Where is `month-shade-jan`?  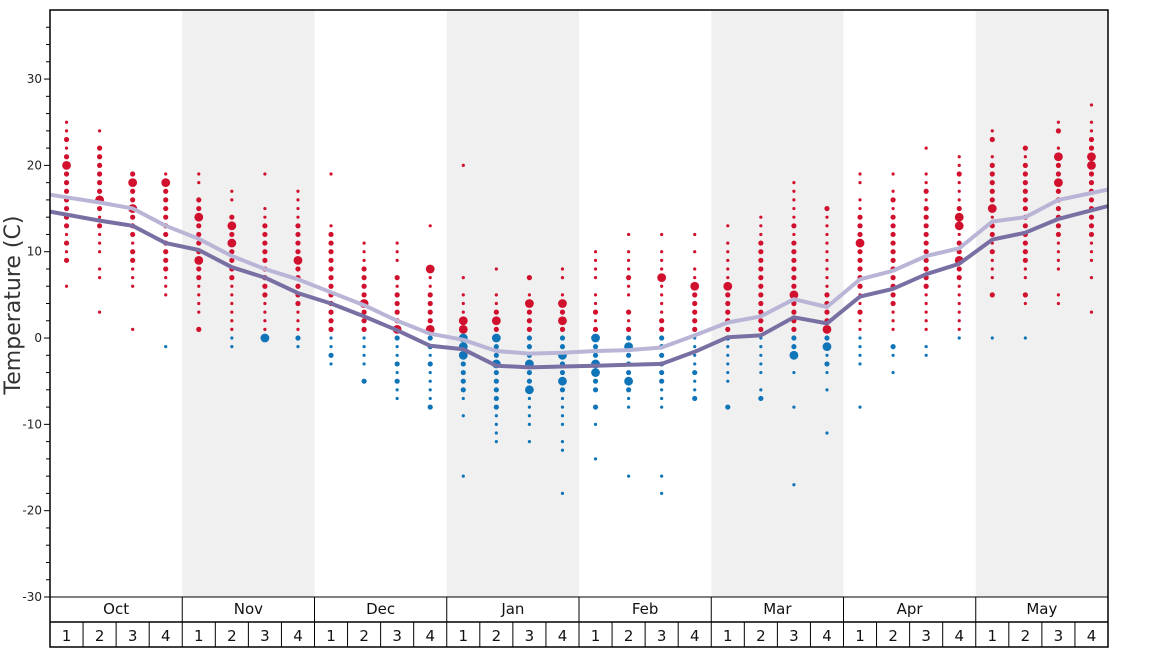 month-shade-jan is located at coordinates (512, 303).